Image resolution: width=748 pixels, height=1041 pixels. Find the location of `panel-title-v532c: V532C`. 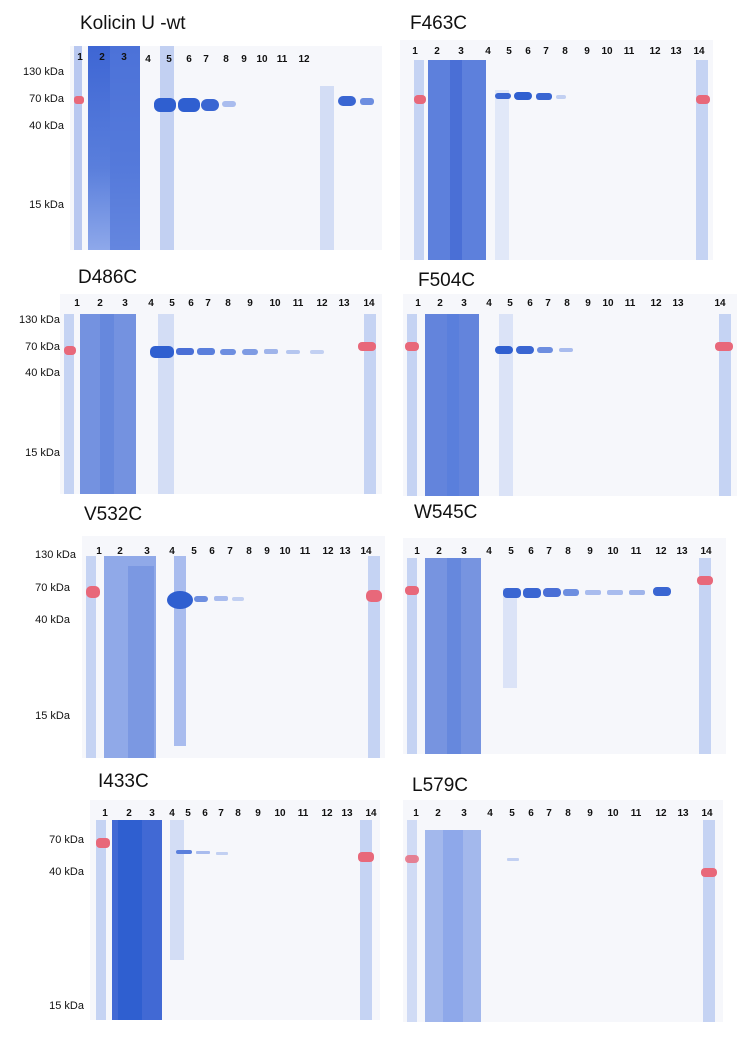

panel-title-v532c: V532C is located at coordinates (113, 514).